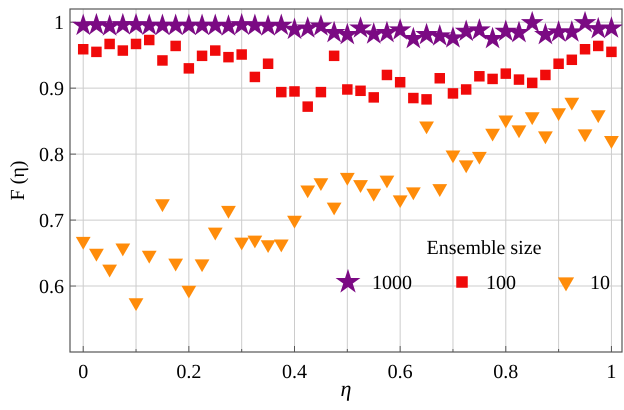  I want to click on legend-label: 1000, so click(392, 283).